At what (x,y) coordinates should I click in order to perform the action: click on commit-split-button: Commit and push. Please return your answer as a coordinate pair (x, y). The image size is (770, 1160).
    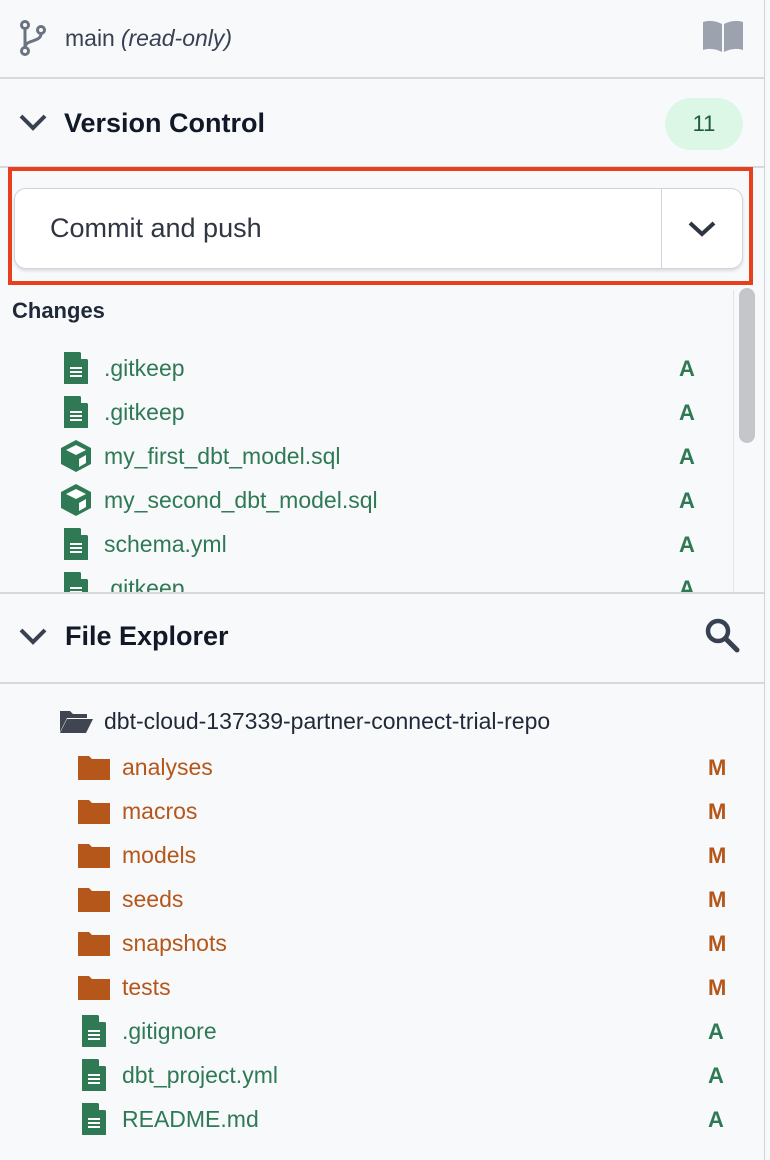
    Looking at the image, I should click on (378, 228).